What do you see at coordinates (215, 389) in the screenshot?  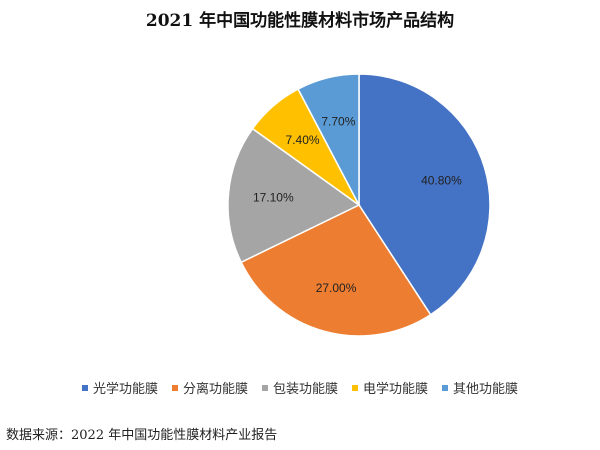 I see `legend-label: 分离功能膜` at bounding box center [215, 389].